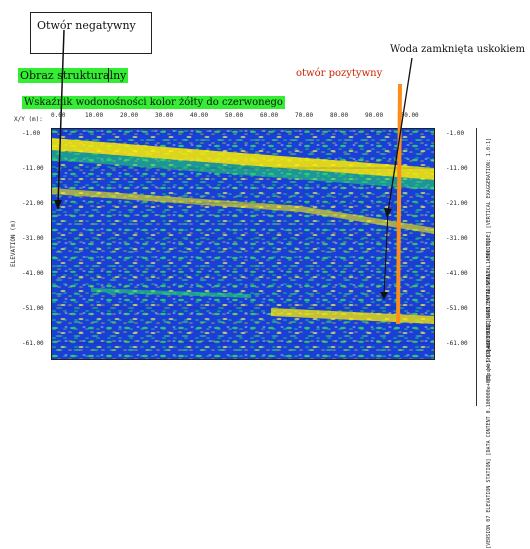  Describe the element at coordinates (399, 204) in the screenshot. I see `positive-hole-marker` at that location.